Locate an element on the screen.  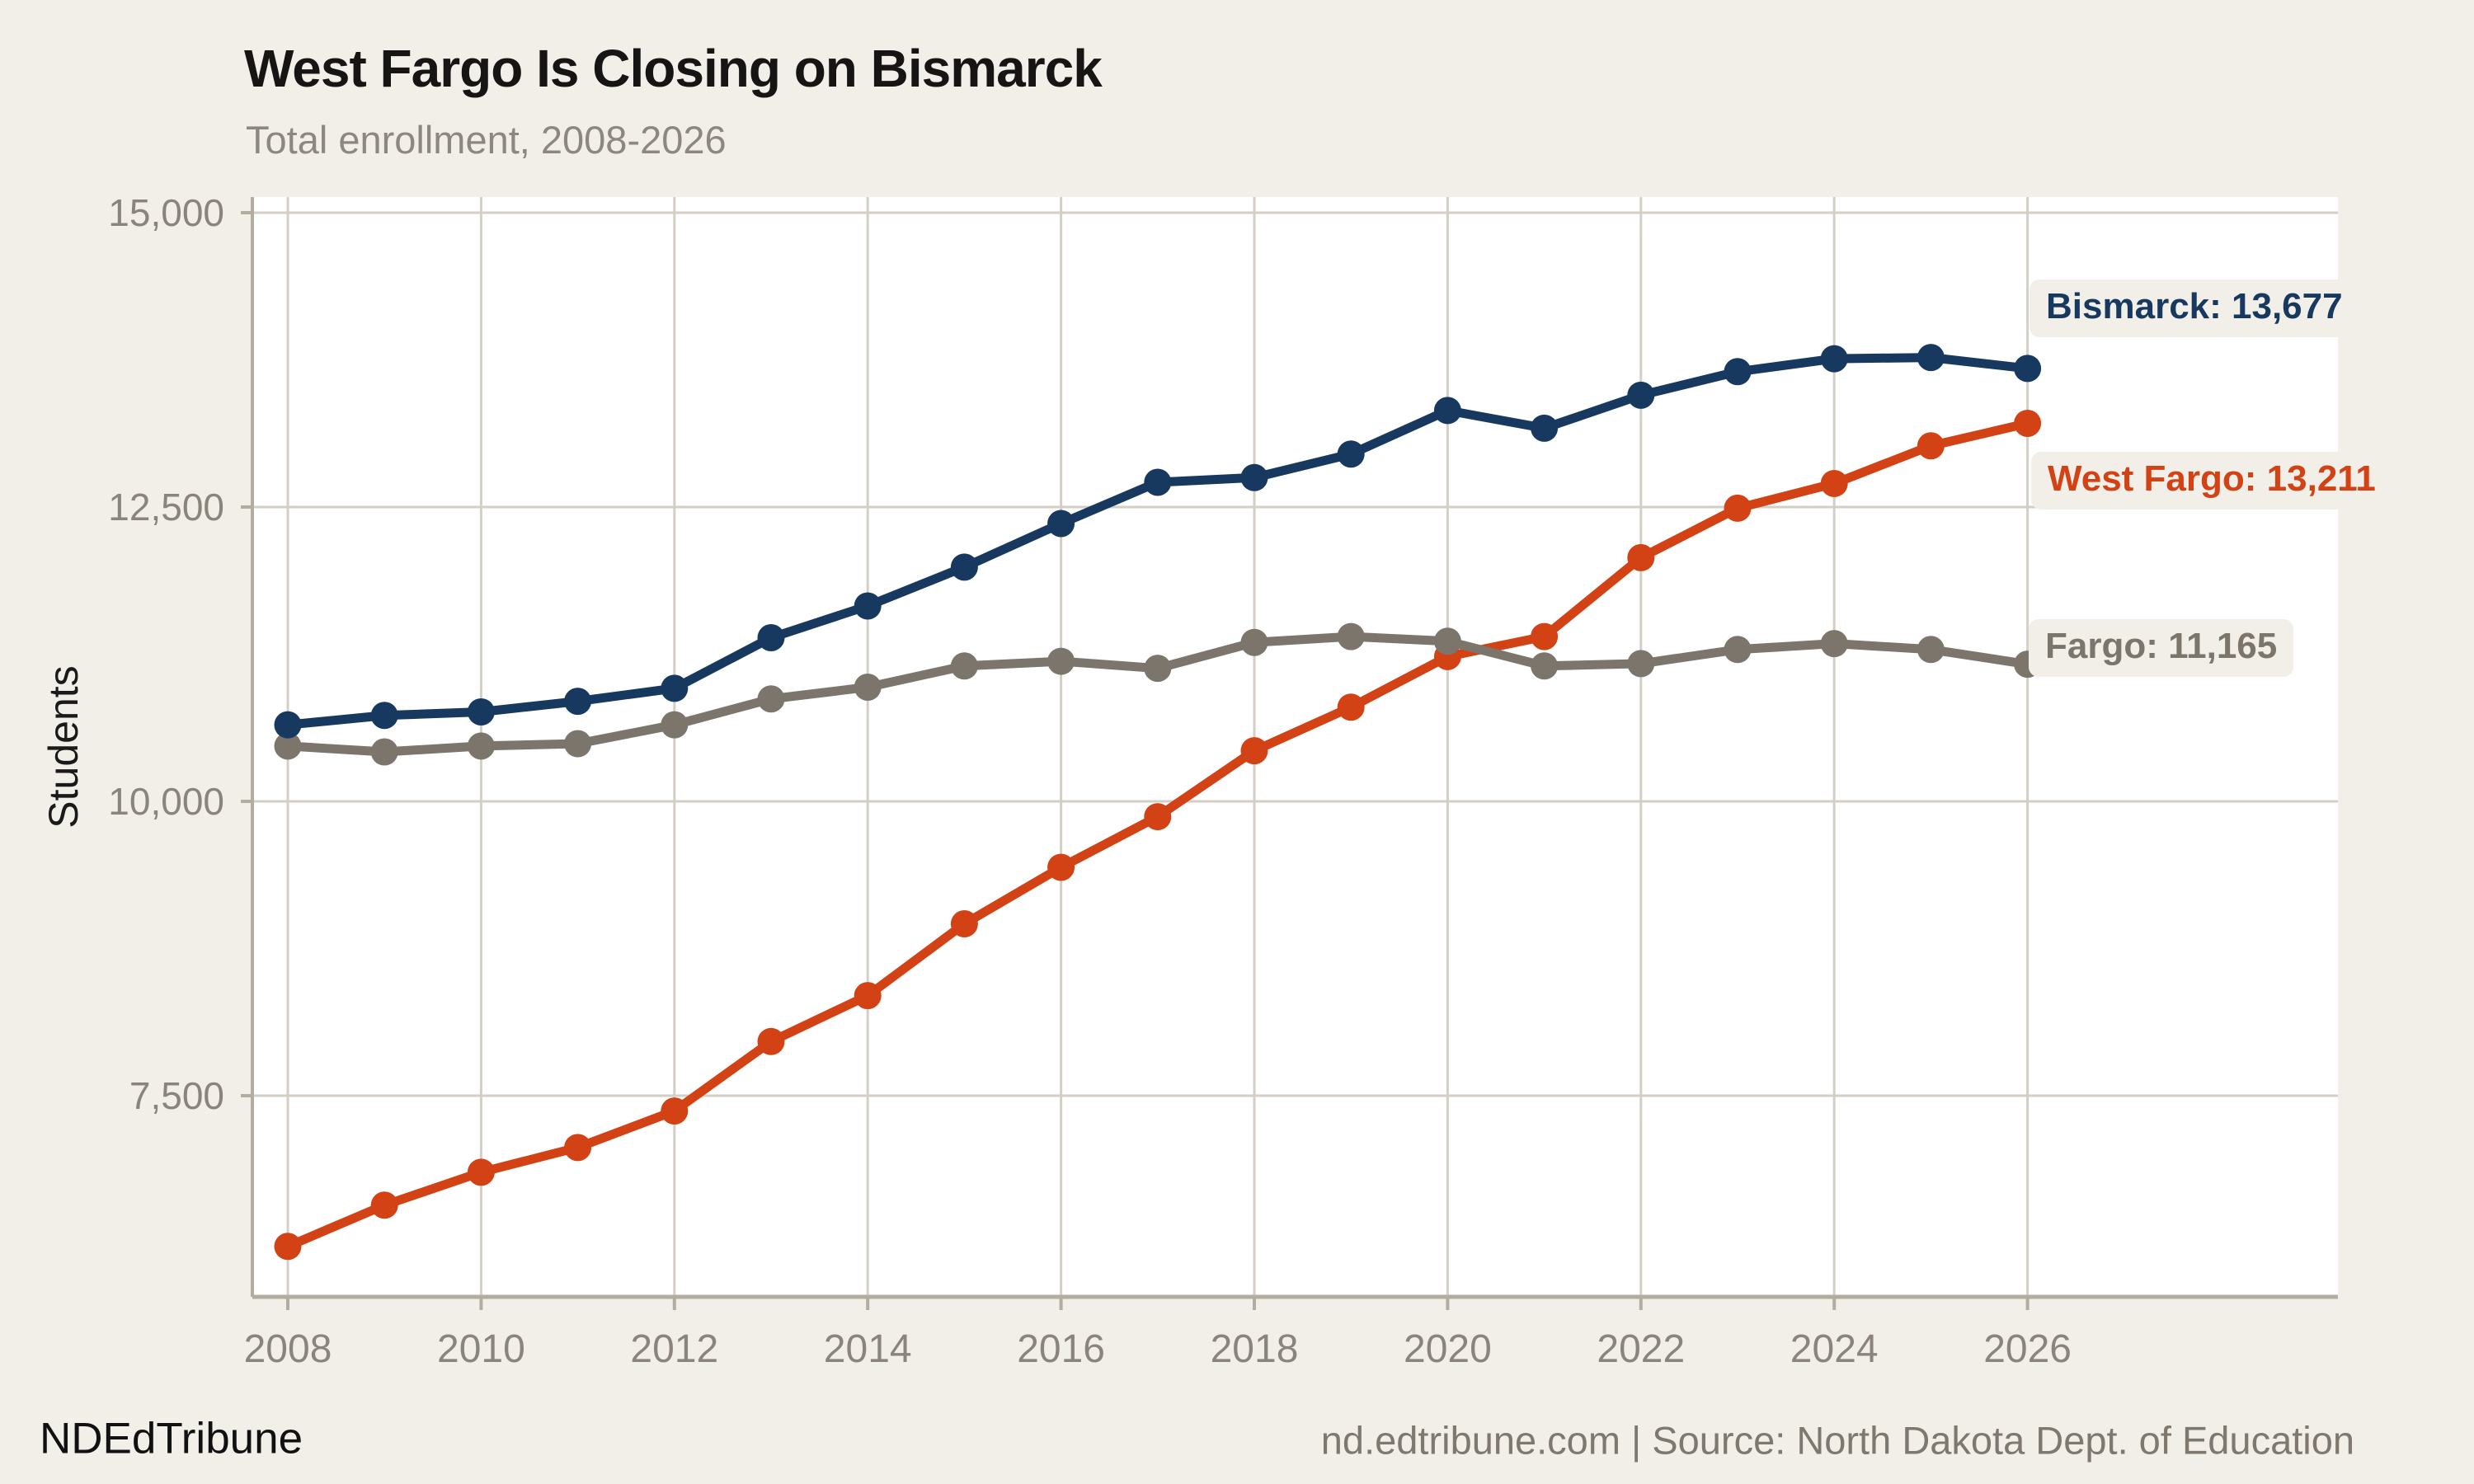
x-tick-label: 2014 is located at coordinates (868, 1349).